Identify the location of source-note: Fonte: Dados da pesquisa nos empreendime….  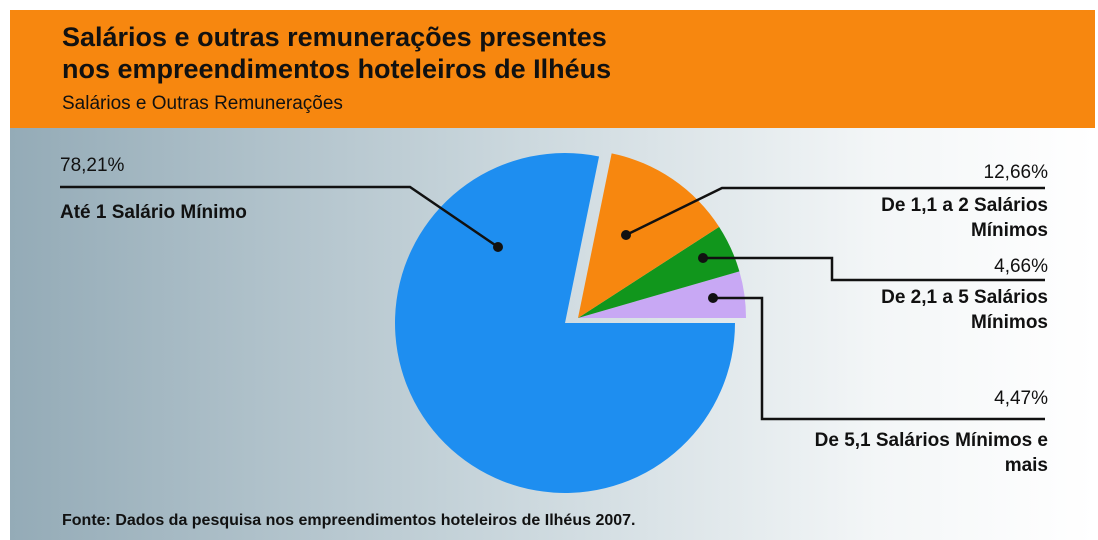
(349, 520).